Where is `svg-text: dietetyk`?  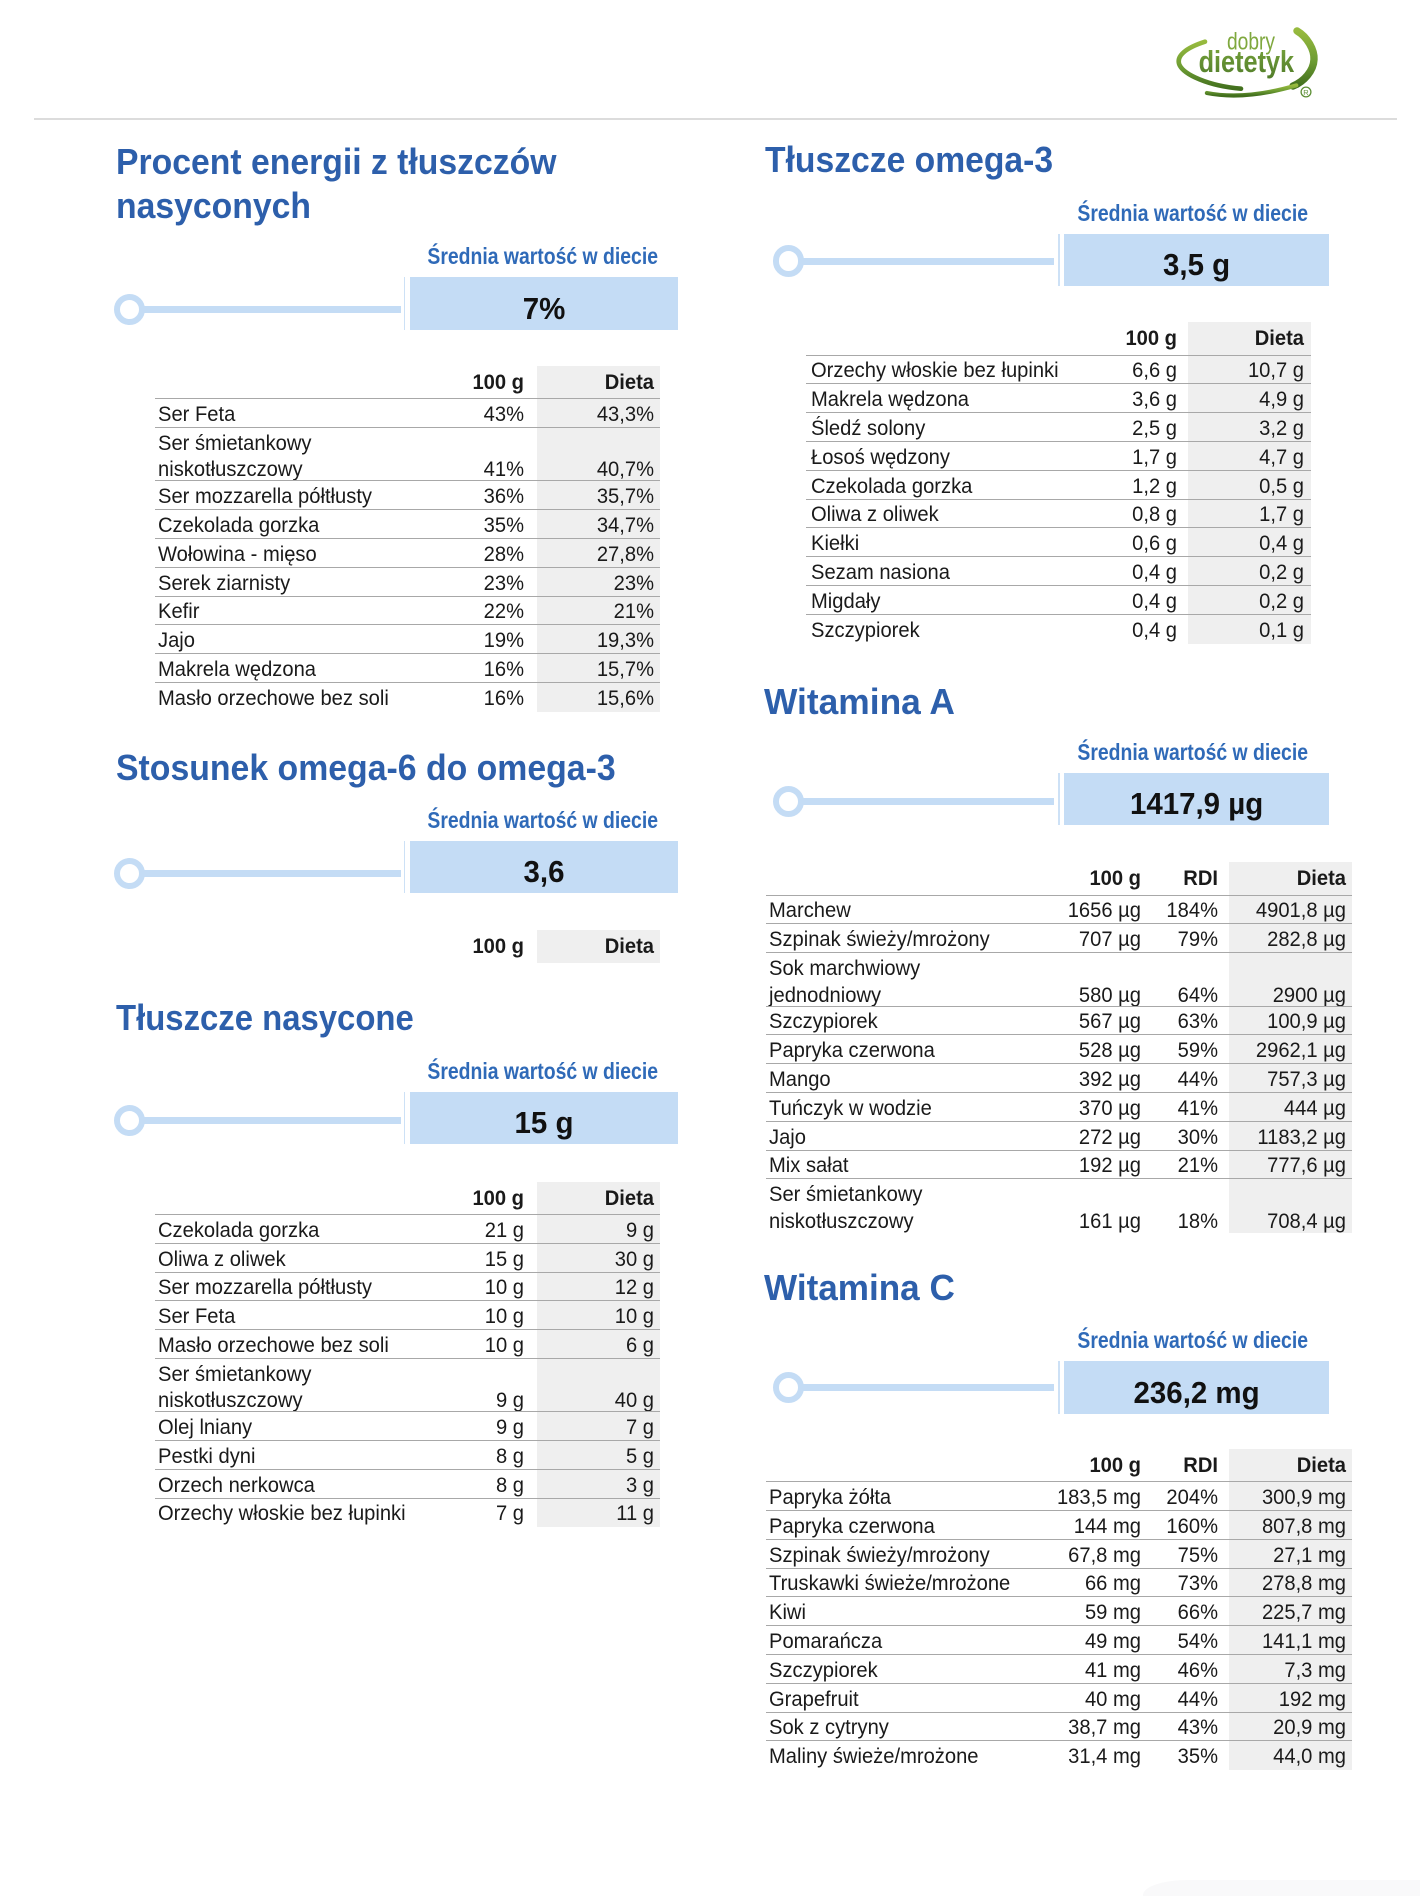
svg-text: dietetyk is located at coordinates (1247, 61).